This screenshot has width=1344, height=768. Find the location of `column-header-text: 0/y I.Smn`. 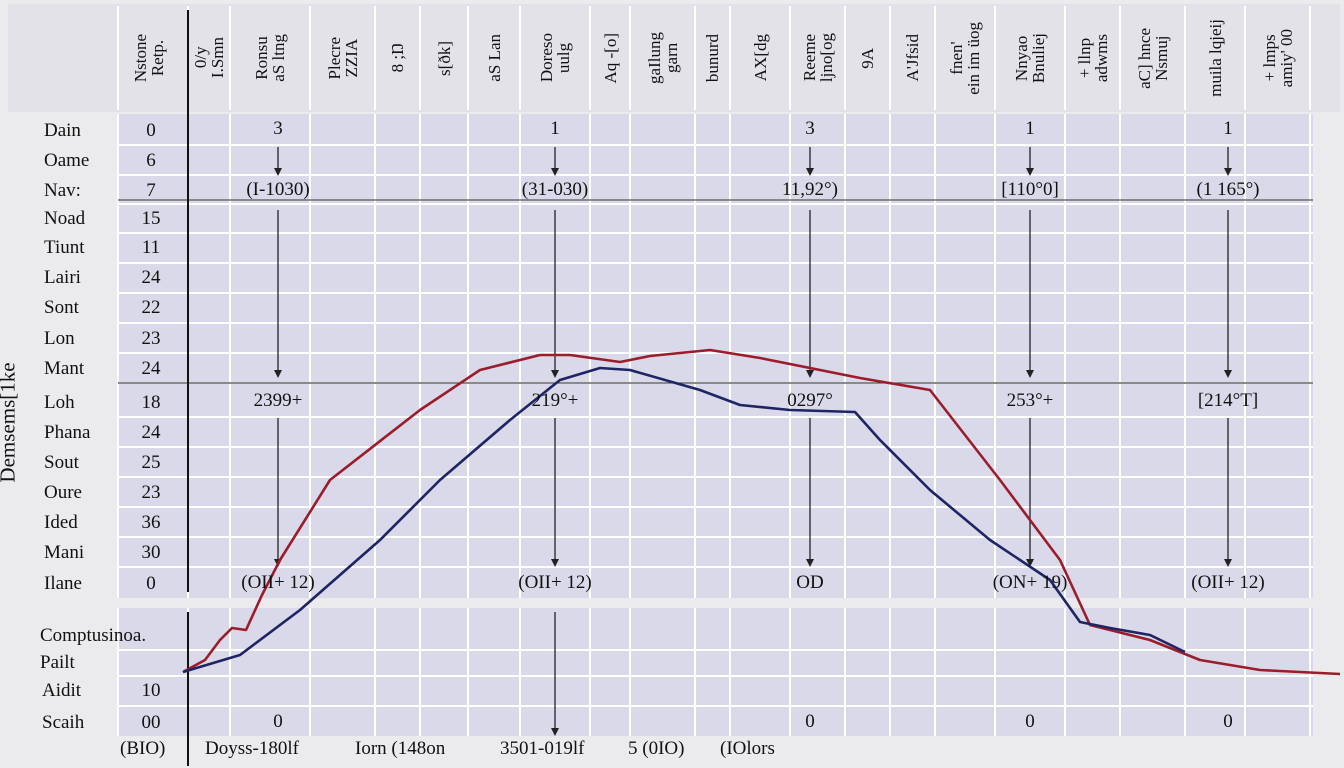

column-header-text: 0/y I.Smn is located at coordinates (209, 58).